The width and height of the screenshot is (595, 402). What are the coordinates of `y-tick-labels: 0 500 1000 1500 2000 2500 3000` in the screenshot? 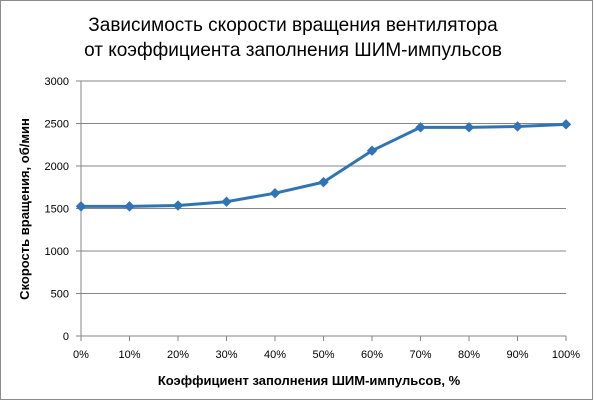 It's located at (57, 209).